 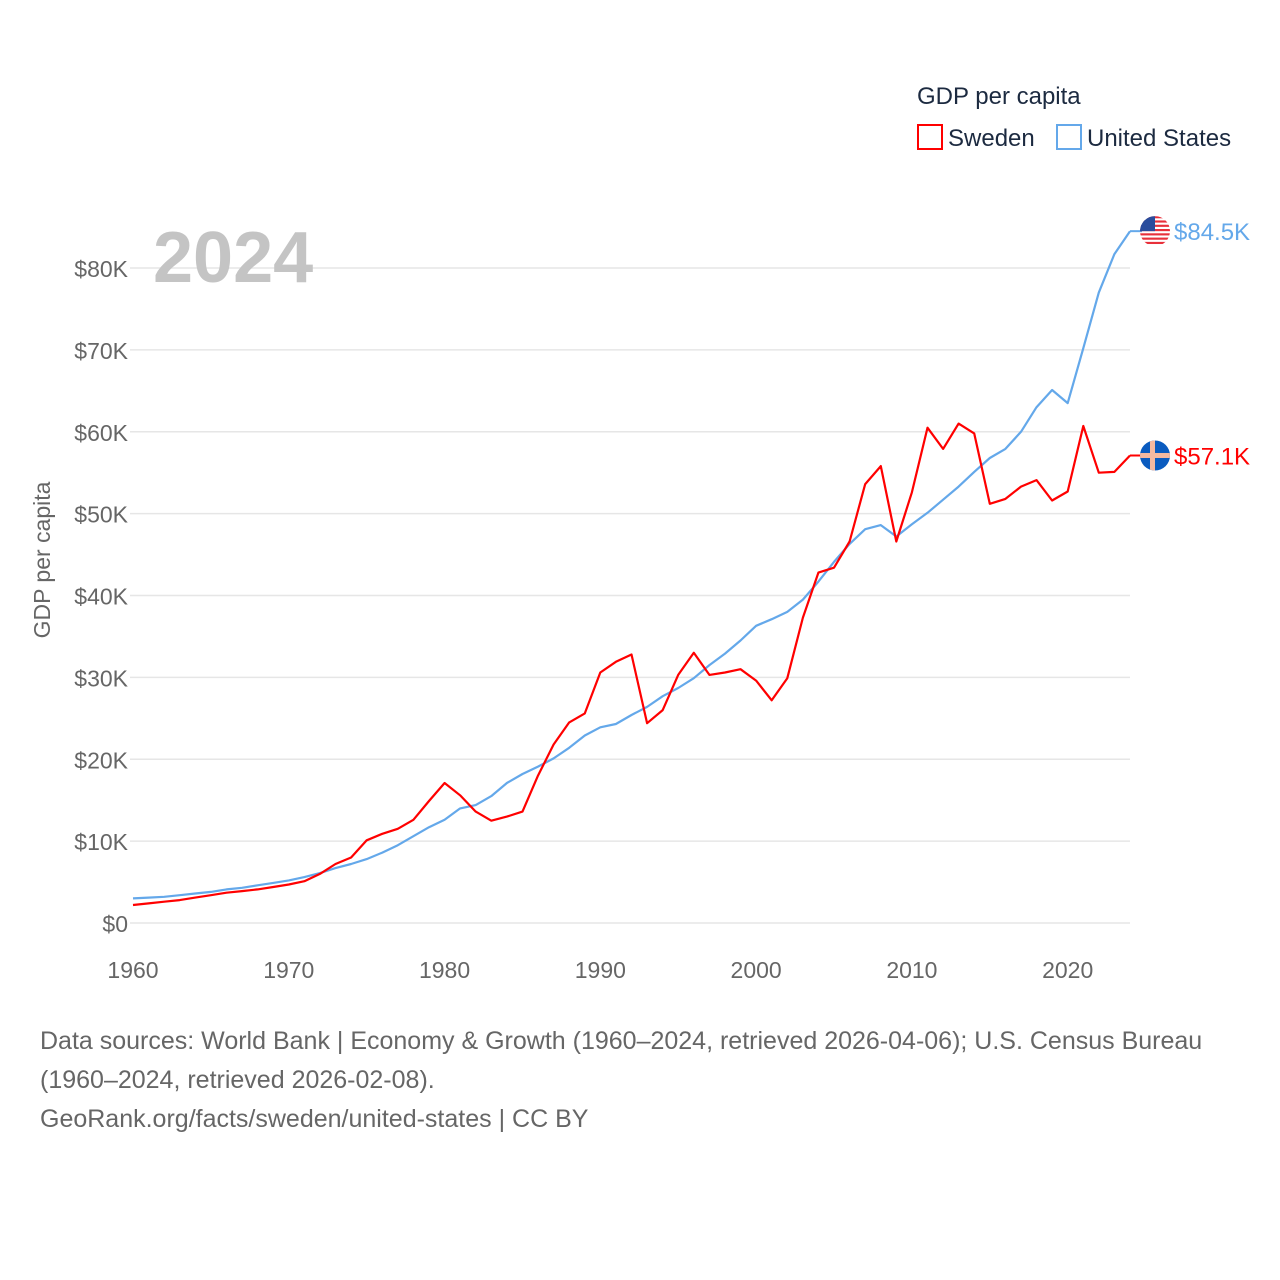 What do you see at coordinates (101, 760) in the screenshot?
I see `y-tick-label: $20K` at bounding box center [101, 760].